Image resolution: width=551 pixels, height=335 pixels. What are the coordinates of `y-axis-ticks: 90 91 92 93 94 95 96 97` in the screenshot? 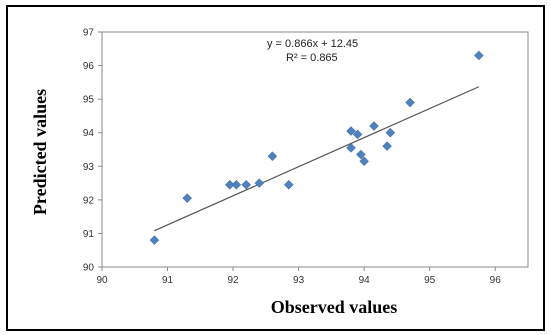 It's located at (92, 151).